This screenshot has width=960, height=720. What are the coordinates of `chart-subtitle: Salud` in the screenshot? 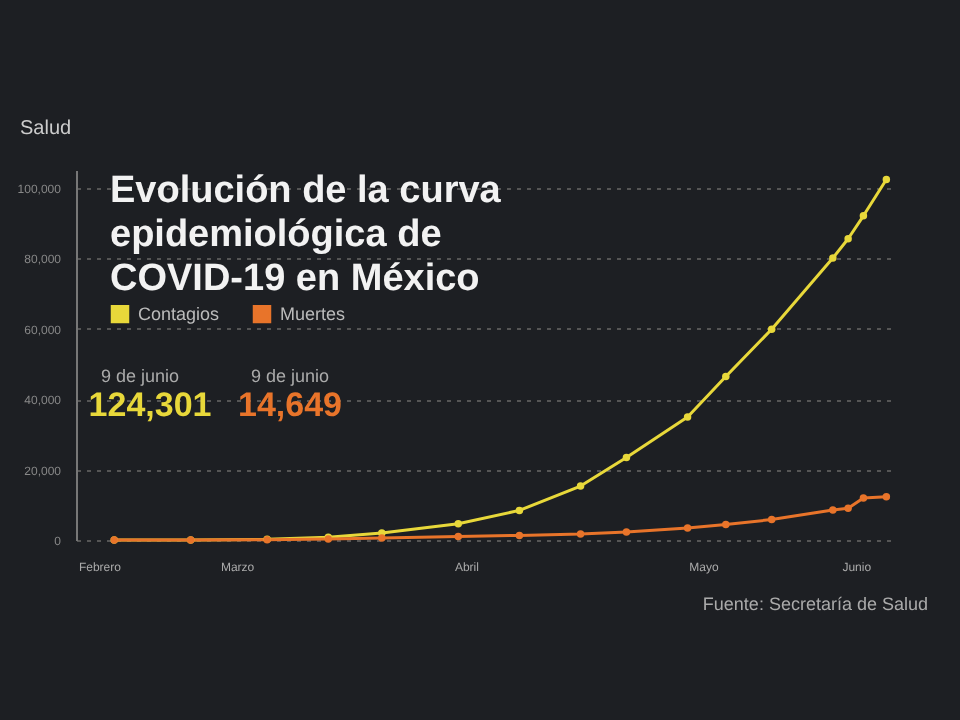 It's located at (46, 129).